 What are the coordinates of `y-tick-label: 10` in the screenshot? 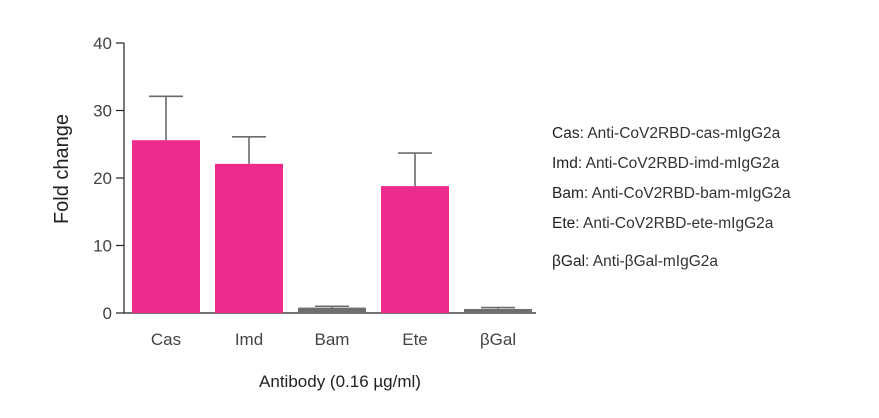 It's located at (102, 246).